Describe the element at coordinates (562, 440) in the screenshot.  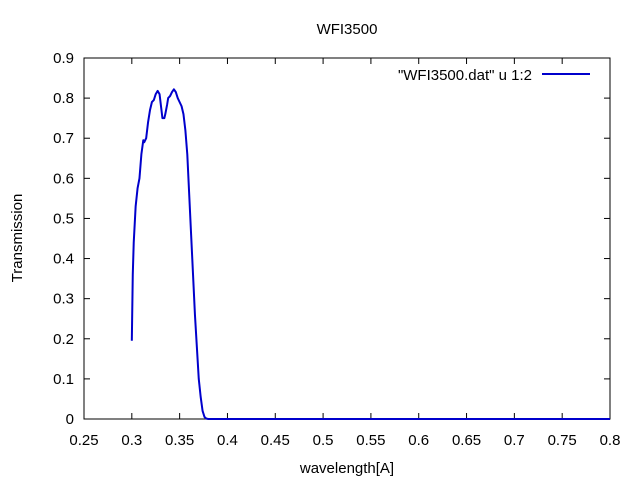
I see `x-tick-label: 0.75` at that location.